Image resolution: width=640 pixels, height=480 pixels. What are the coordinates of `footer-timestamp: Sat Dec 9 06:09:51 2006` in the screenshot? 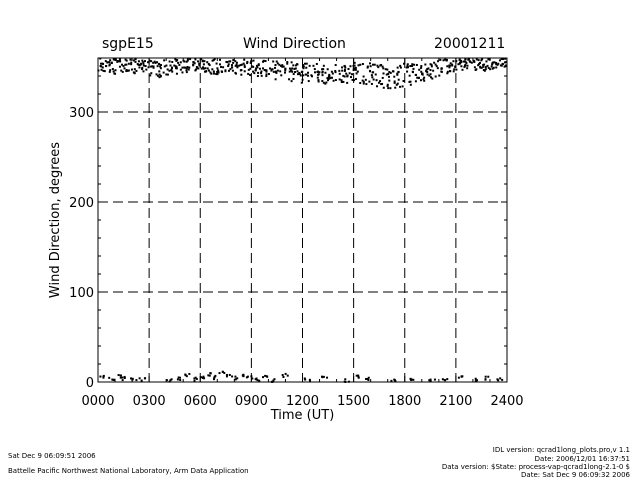 It's located at (52, 456).